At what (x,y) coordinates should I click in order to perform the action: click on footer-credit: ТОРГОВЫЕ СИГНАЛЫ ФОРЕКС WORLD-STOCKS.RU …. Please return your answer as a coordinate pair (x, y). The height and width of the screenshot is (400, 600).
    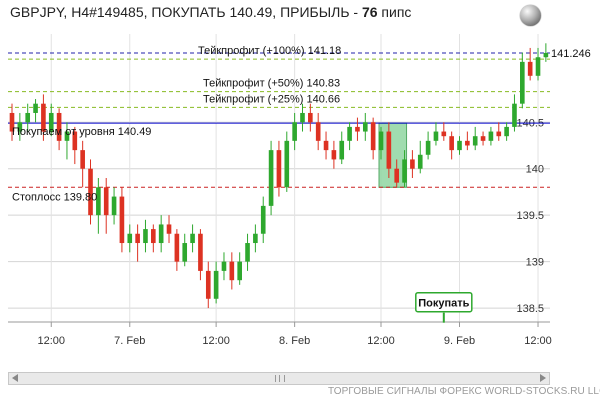
    Looking at the image, I should click on (464, 391).